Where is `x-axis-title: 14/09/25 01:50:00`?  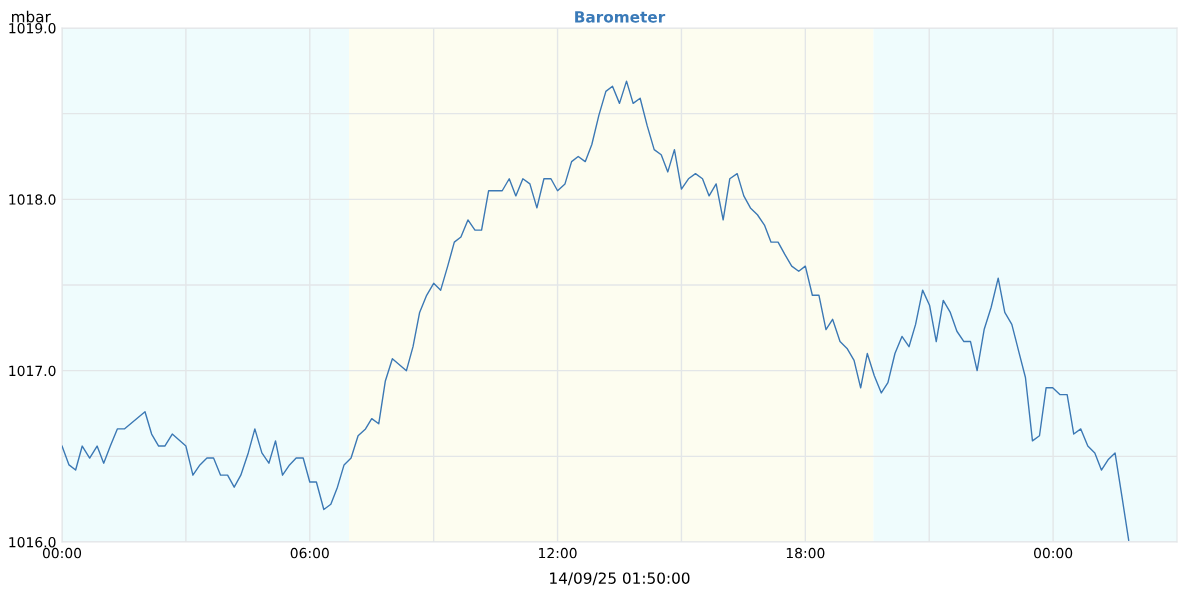
x-axis-title: 14/09/25 01:50:00 is located at coordinates (620, 579).